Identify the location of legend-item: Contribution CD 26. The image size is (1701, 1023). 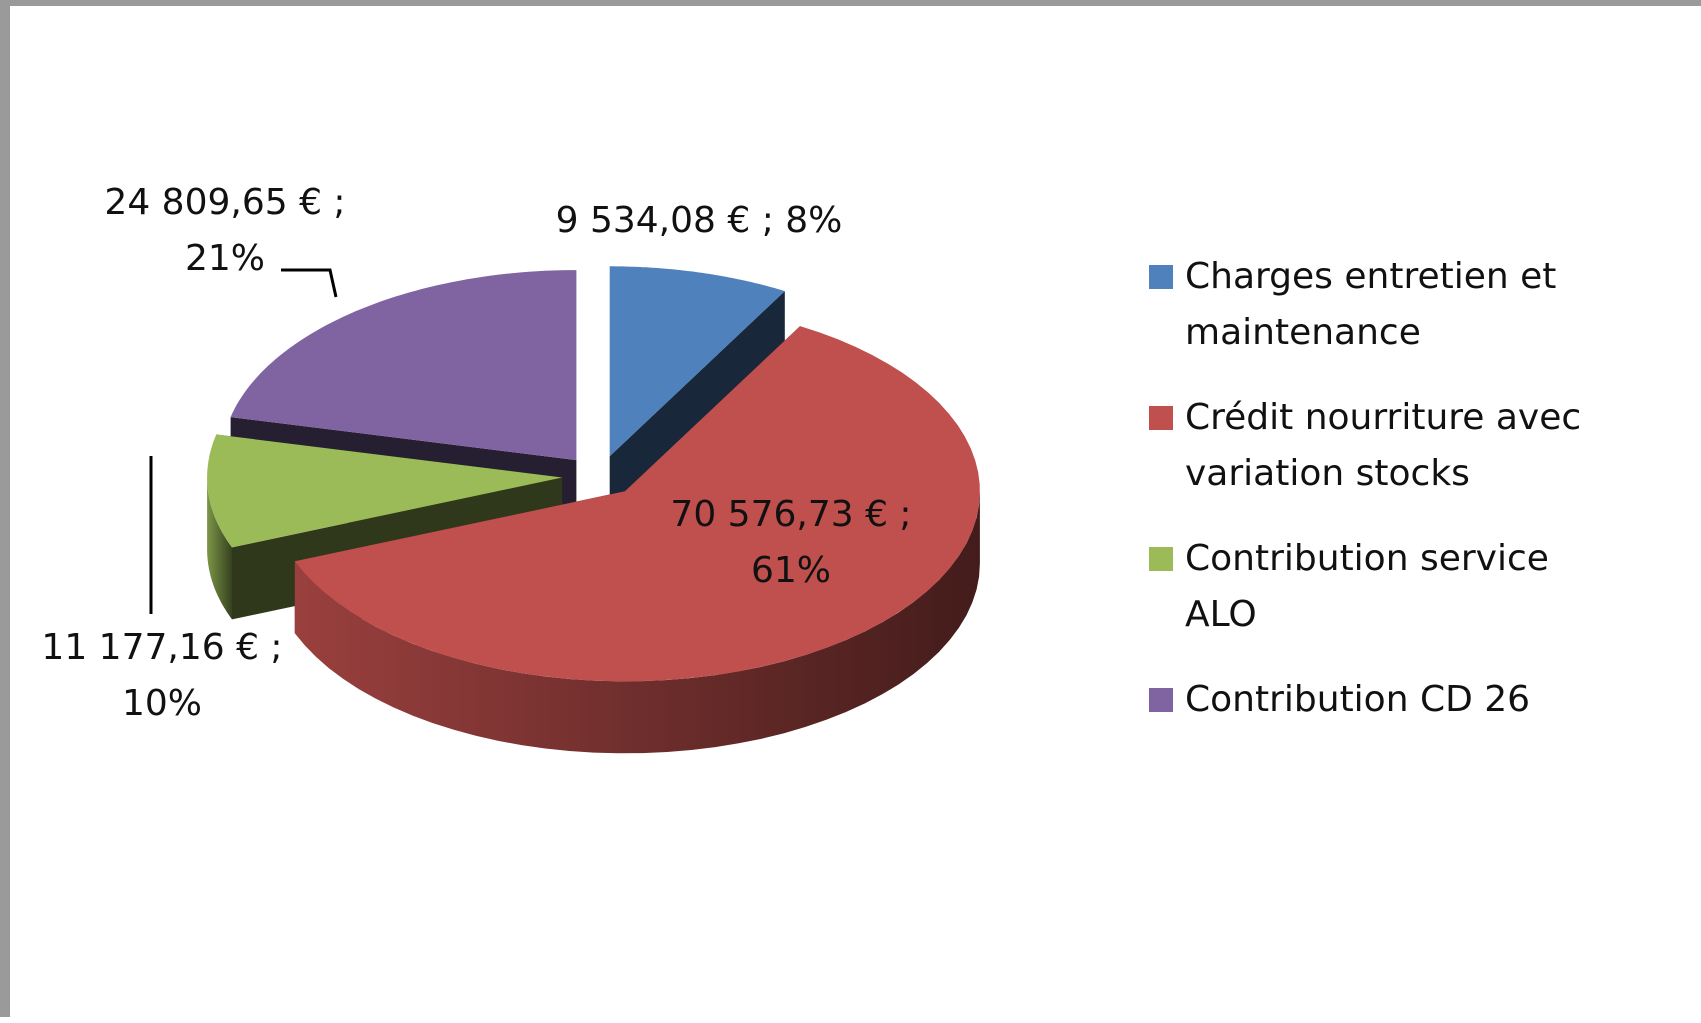
(1389, 700).